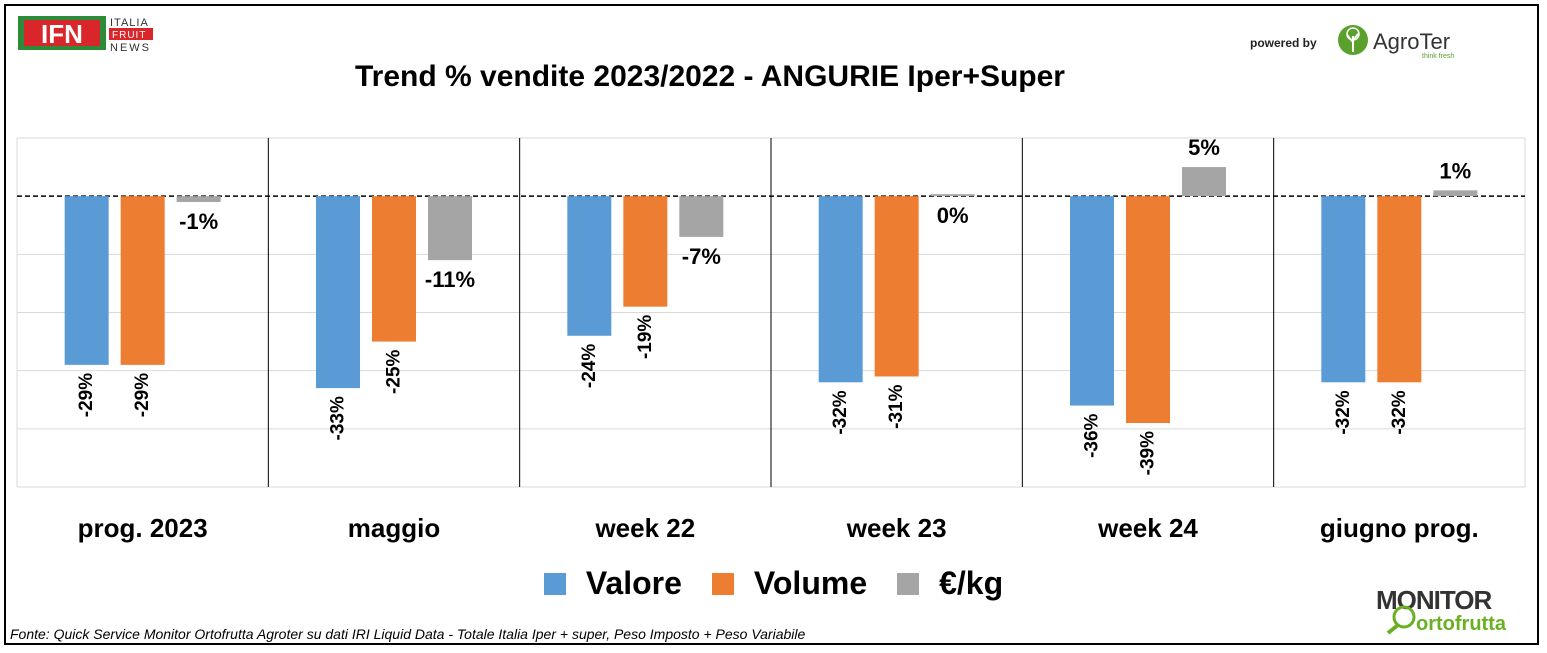 The image size is (1547, 653). Describe the element at coordinates (129, 35) in the screenshot. I see `ifn-logo-line2: FRUIT` at that location.